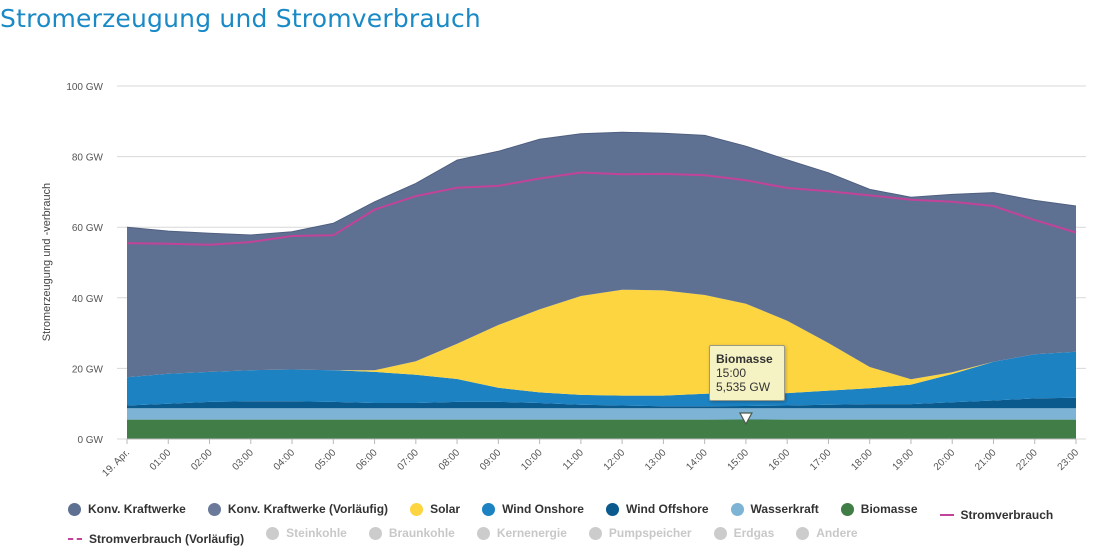 This screenshot has height=557, width=1096. What do you see at coordinates (202, 460) in the screenshot?
I see `x-tick-label: 02:00` at bounding box center [202, 460].